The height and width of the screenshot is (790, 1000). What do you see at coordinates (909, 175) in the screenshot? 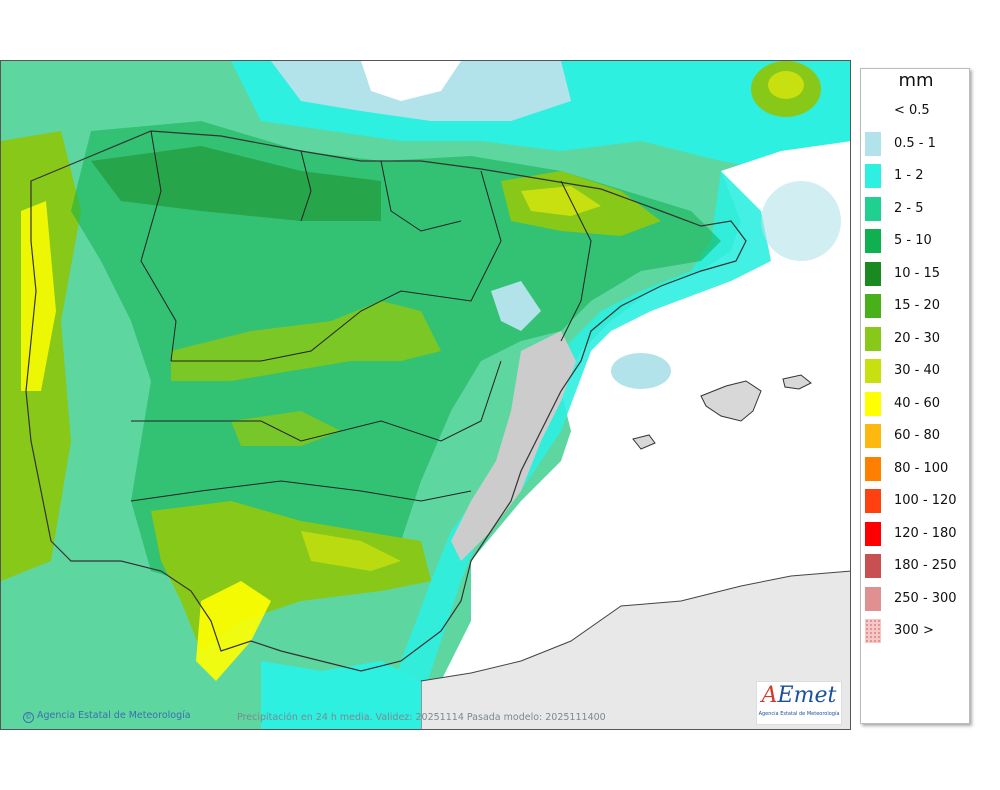
I see `legend-label: 1 - 2` at bounding box center [909, 175].